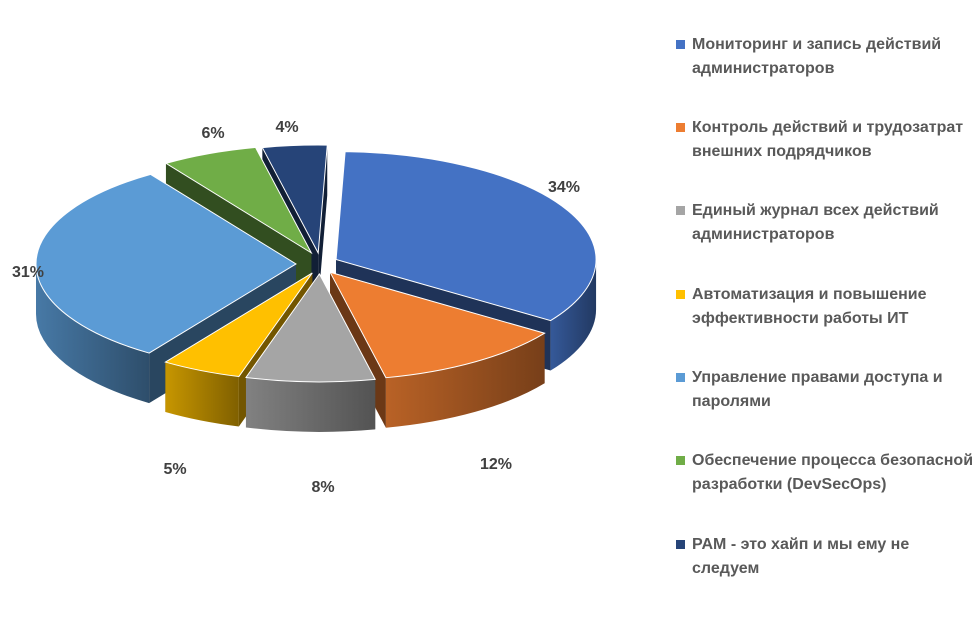  What do you see at coordinates (322, 487) in the screenshot?
I see `pie-data-label: 8%` at bounding box center [322, 487].